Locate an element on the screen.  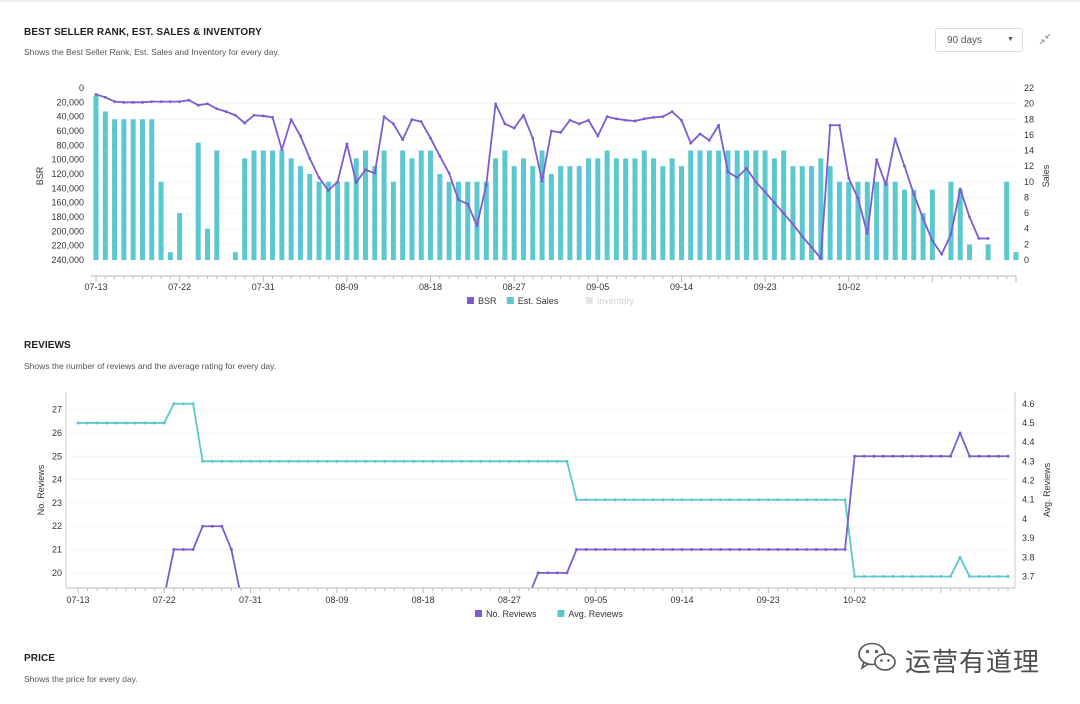
y-tick-label: 20 is located at coordinates (57, 573).